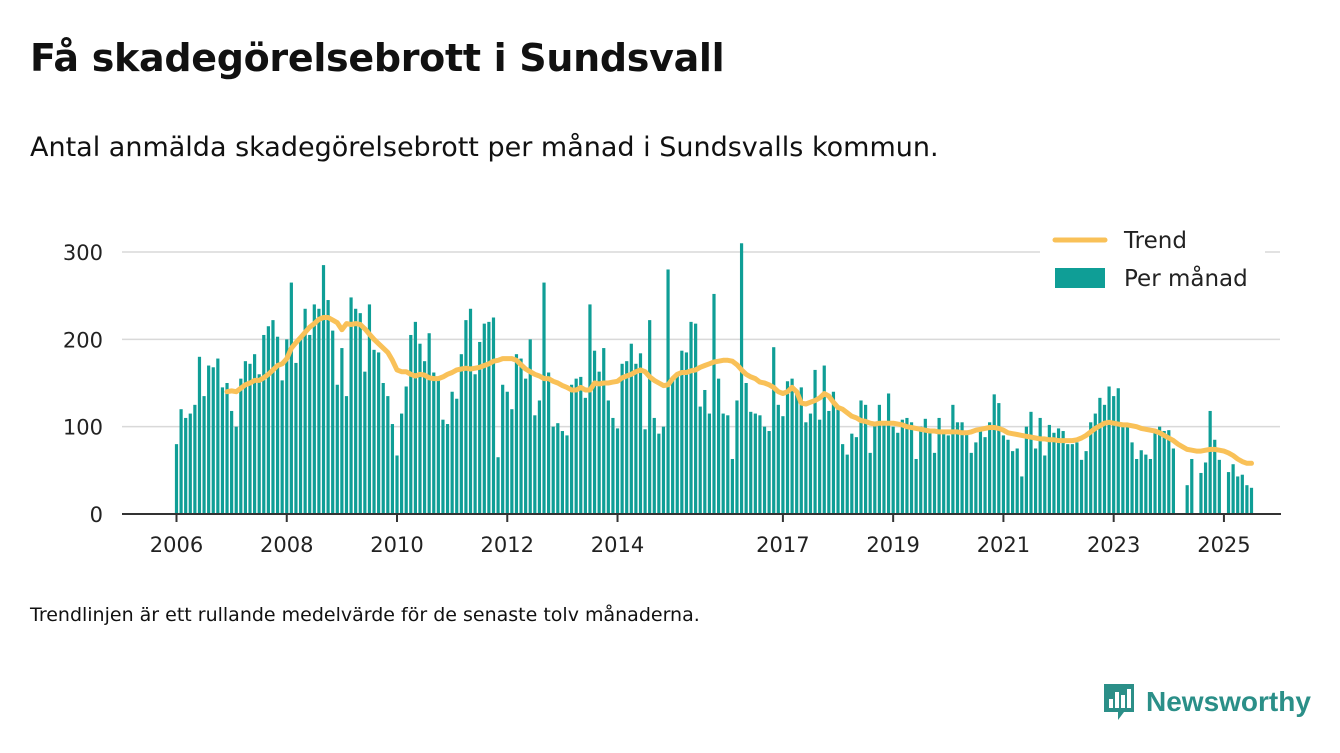 The image size is (1340, 753). What do you see at coordinates (396, 545) in the screenshot?
I see `x-tick-label: 2010` at bounding box center [396, 545].